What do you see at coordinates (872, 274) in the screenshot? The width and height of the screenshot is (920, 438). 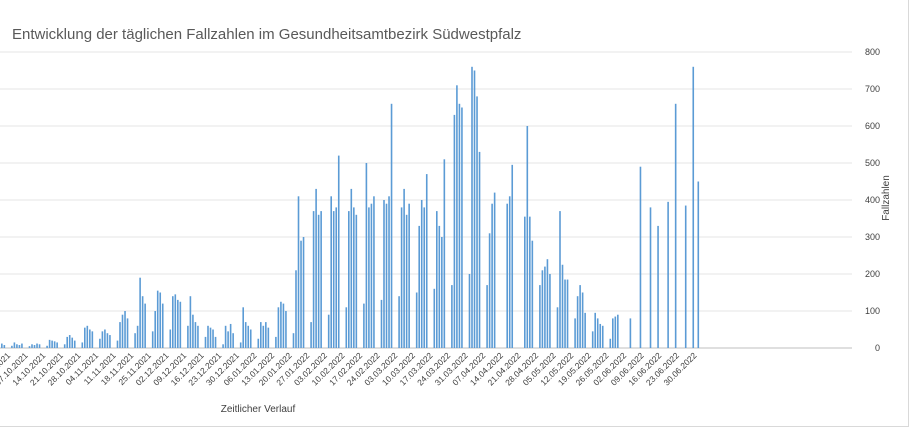 I see `y-tick-label: 200` at bounding box center [872, 274].